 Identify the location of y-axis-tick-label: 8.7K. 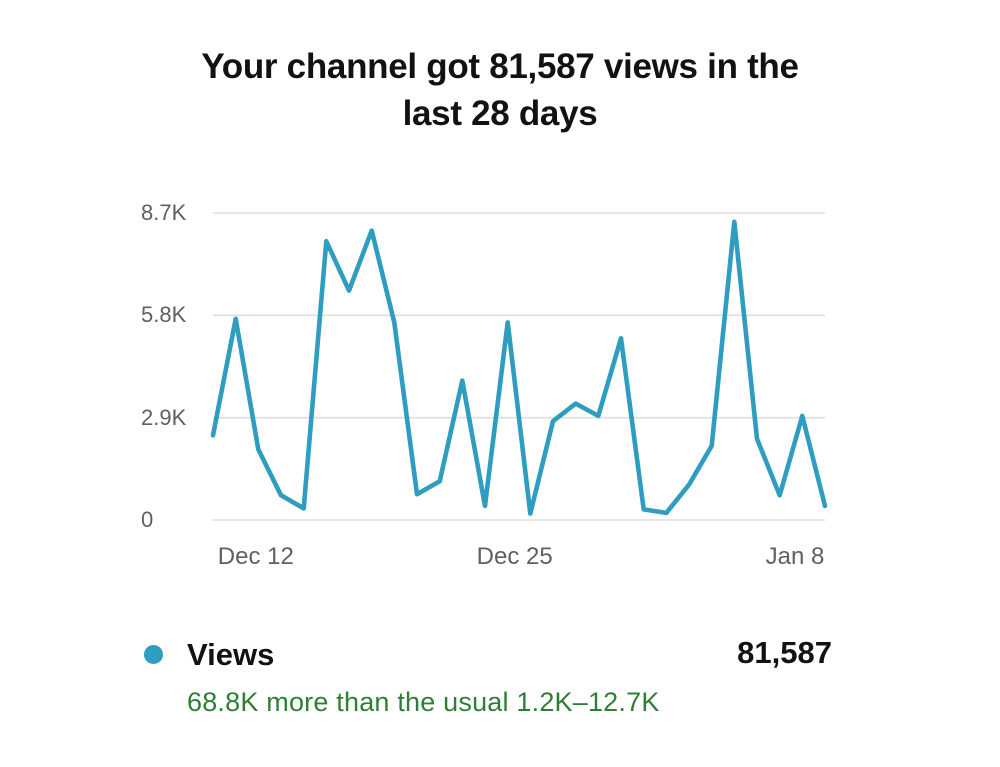
(164, 212).